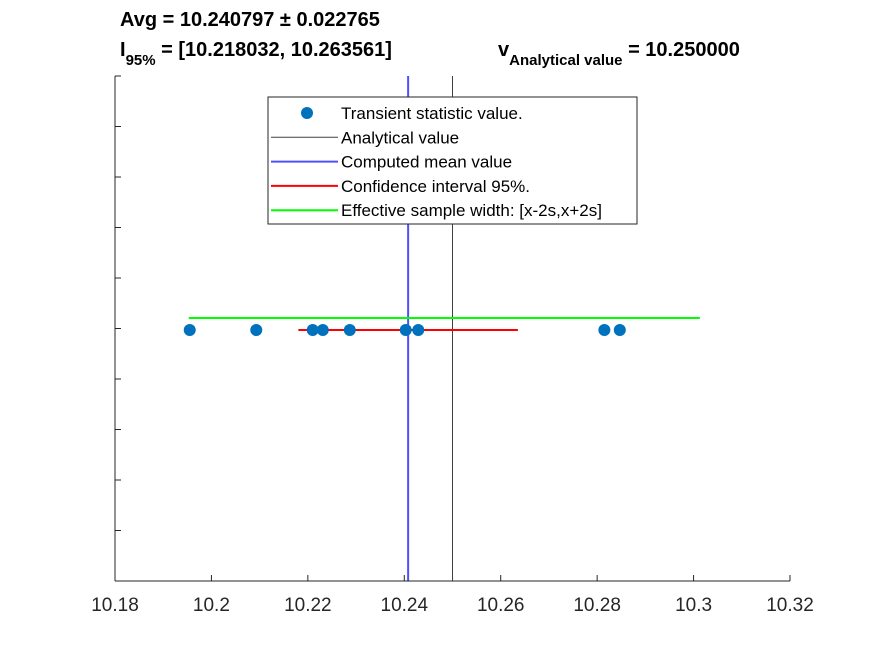 This screenshot has height=656, width=875. I want to click on legend-label: Analytical value, so click(400, 137).